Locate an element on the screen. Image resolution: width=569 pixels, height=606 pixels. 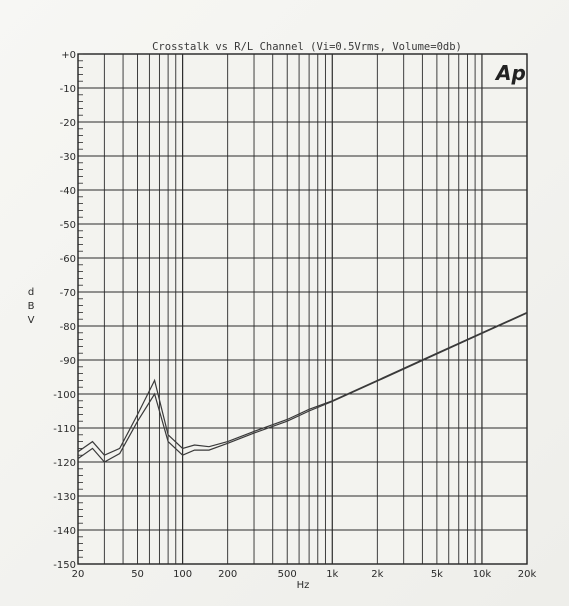
x-tick-label: 1k is located at coordinates (332, 574).